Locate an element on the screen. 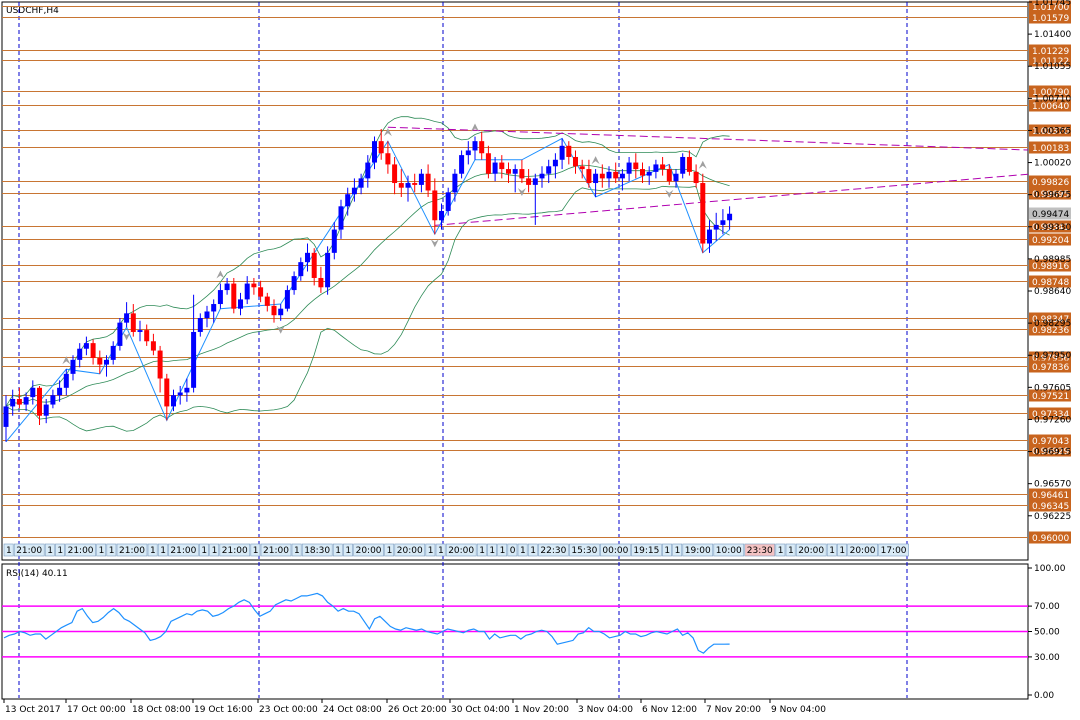  level-tag-label: 0.96461 is located at coordinates (1050, 496).